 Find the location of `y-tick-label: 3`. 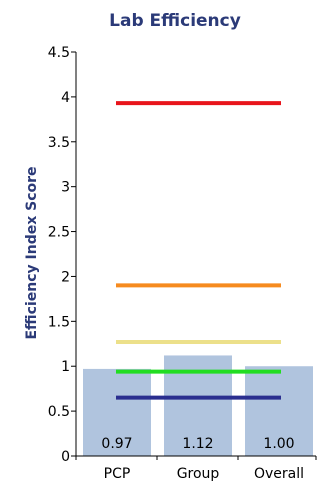

y-tick-label: 3 is located at coordinates (65, 188).